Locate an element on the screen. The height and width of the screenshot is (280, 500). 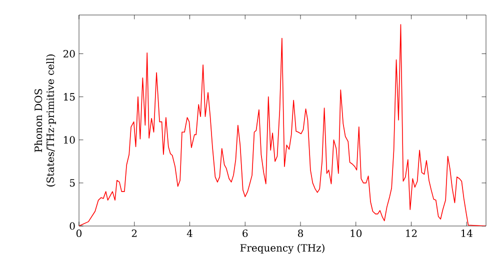
y-tick-label: 10 is located at coordinates (69, 140).